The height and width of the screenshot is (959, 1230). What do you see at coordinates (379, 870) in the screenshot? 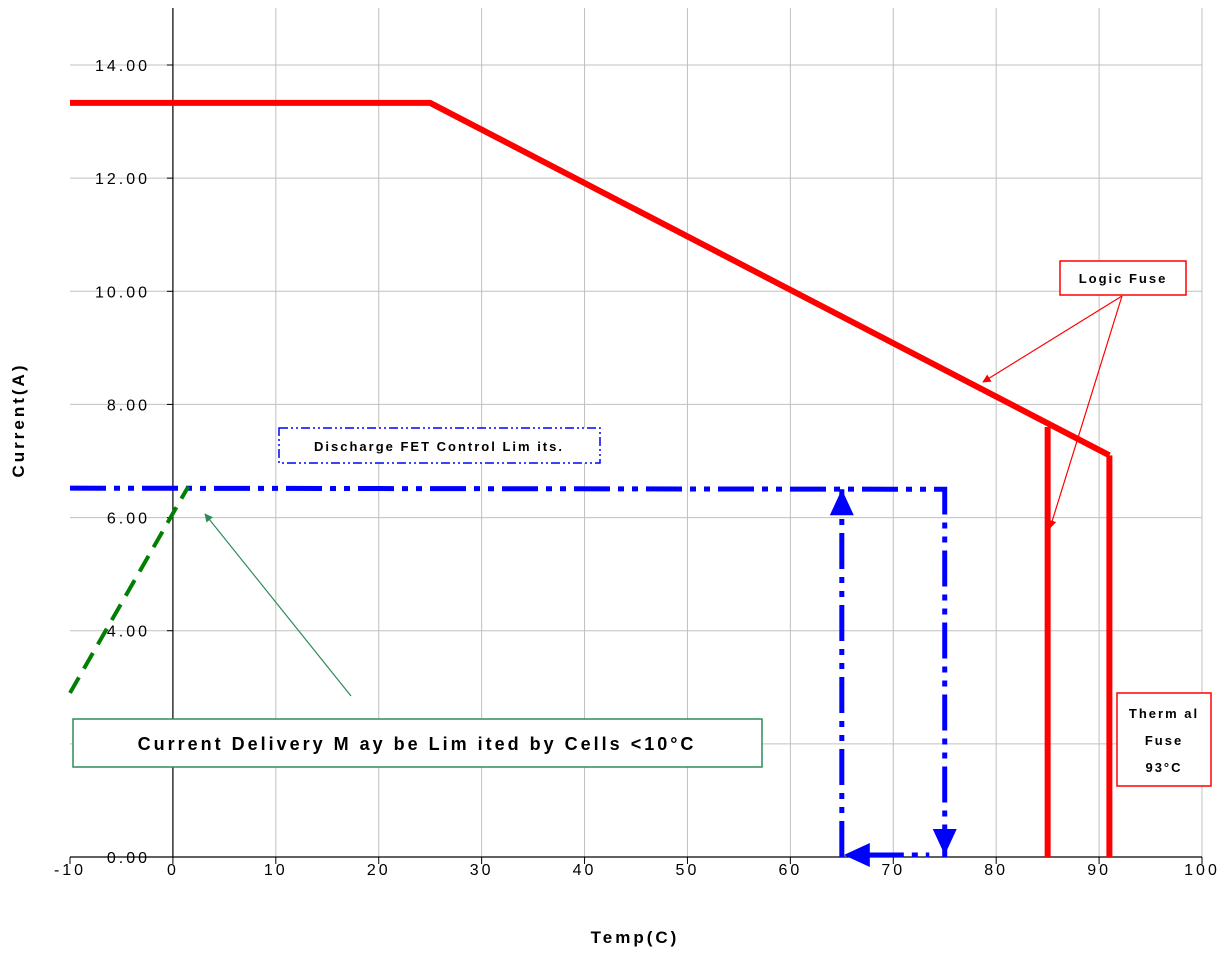
I see `x-tick-label: 20` at bounding box center [379, 870].